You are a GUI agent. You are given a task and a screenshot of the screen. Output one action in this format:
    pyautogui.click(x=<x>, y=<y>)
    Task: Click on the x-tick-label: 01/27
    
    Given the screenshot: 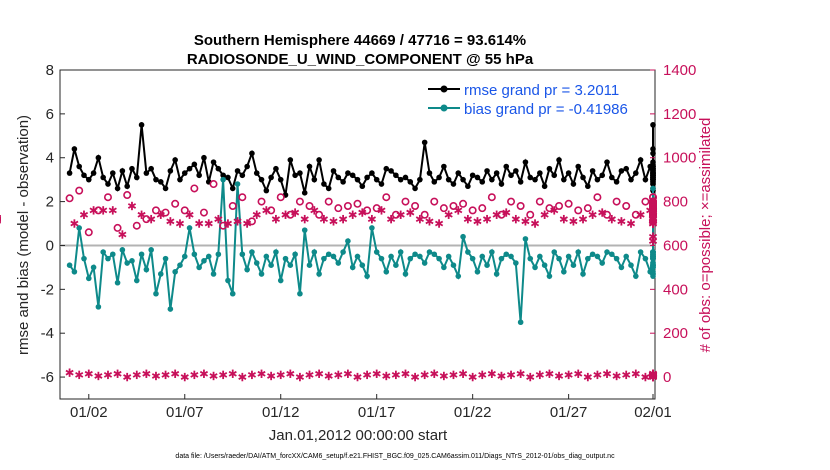 What is the action you would take?
    pyautogui.click(x=569, y=412)
    